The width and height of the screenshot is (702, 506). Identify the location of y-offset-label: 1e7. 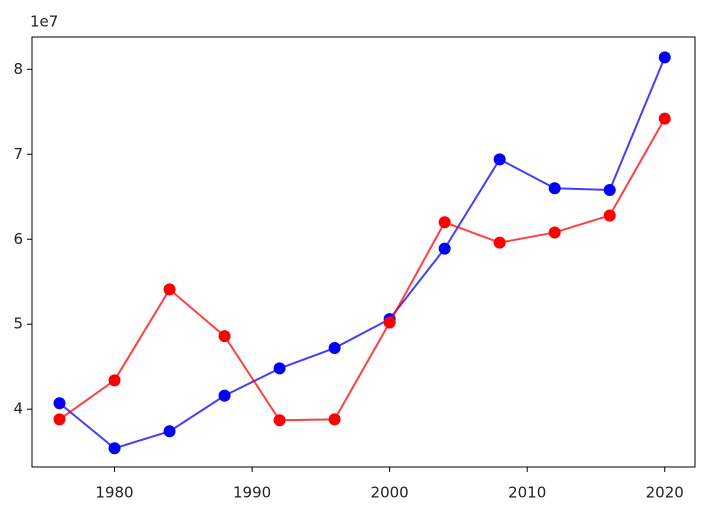
(44, 22).